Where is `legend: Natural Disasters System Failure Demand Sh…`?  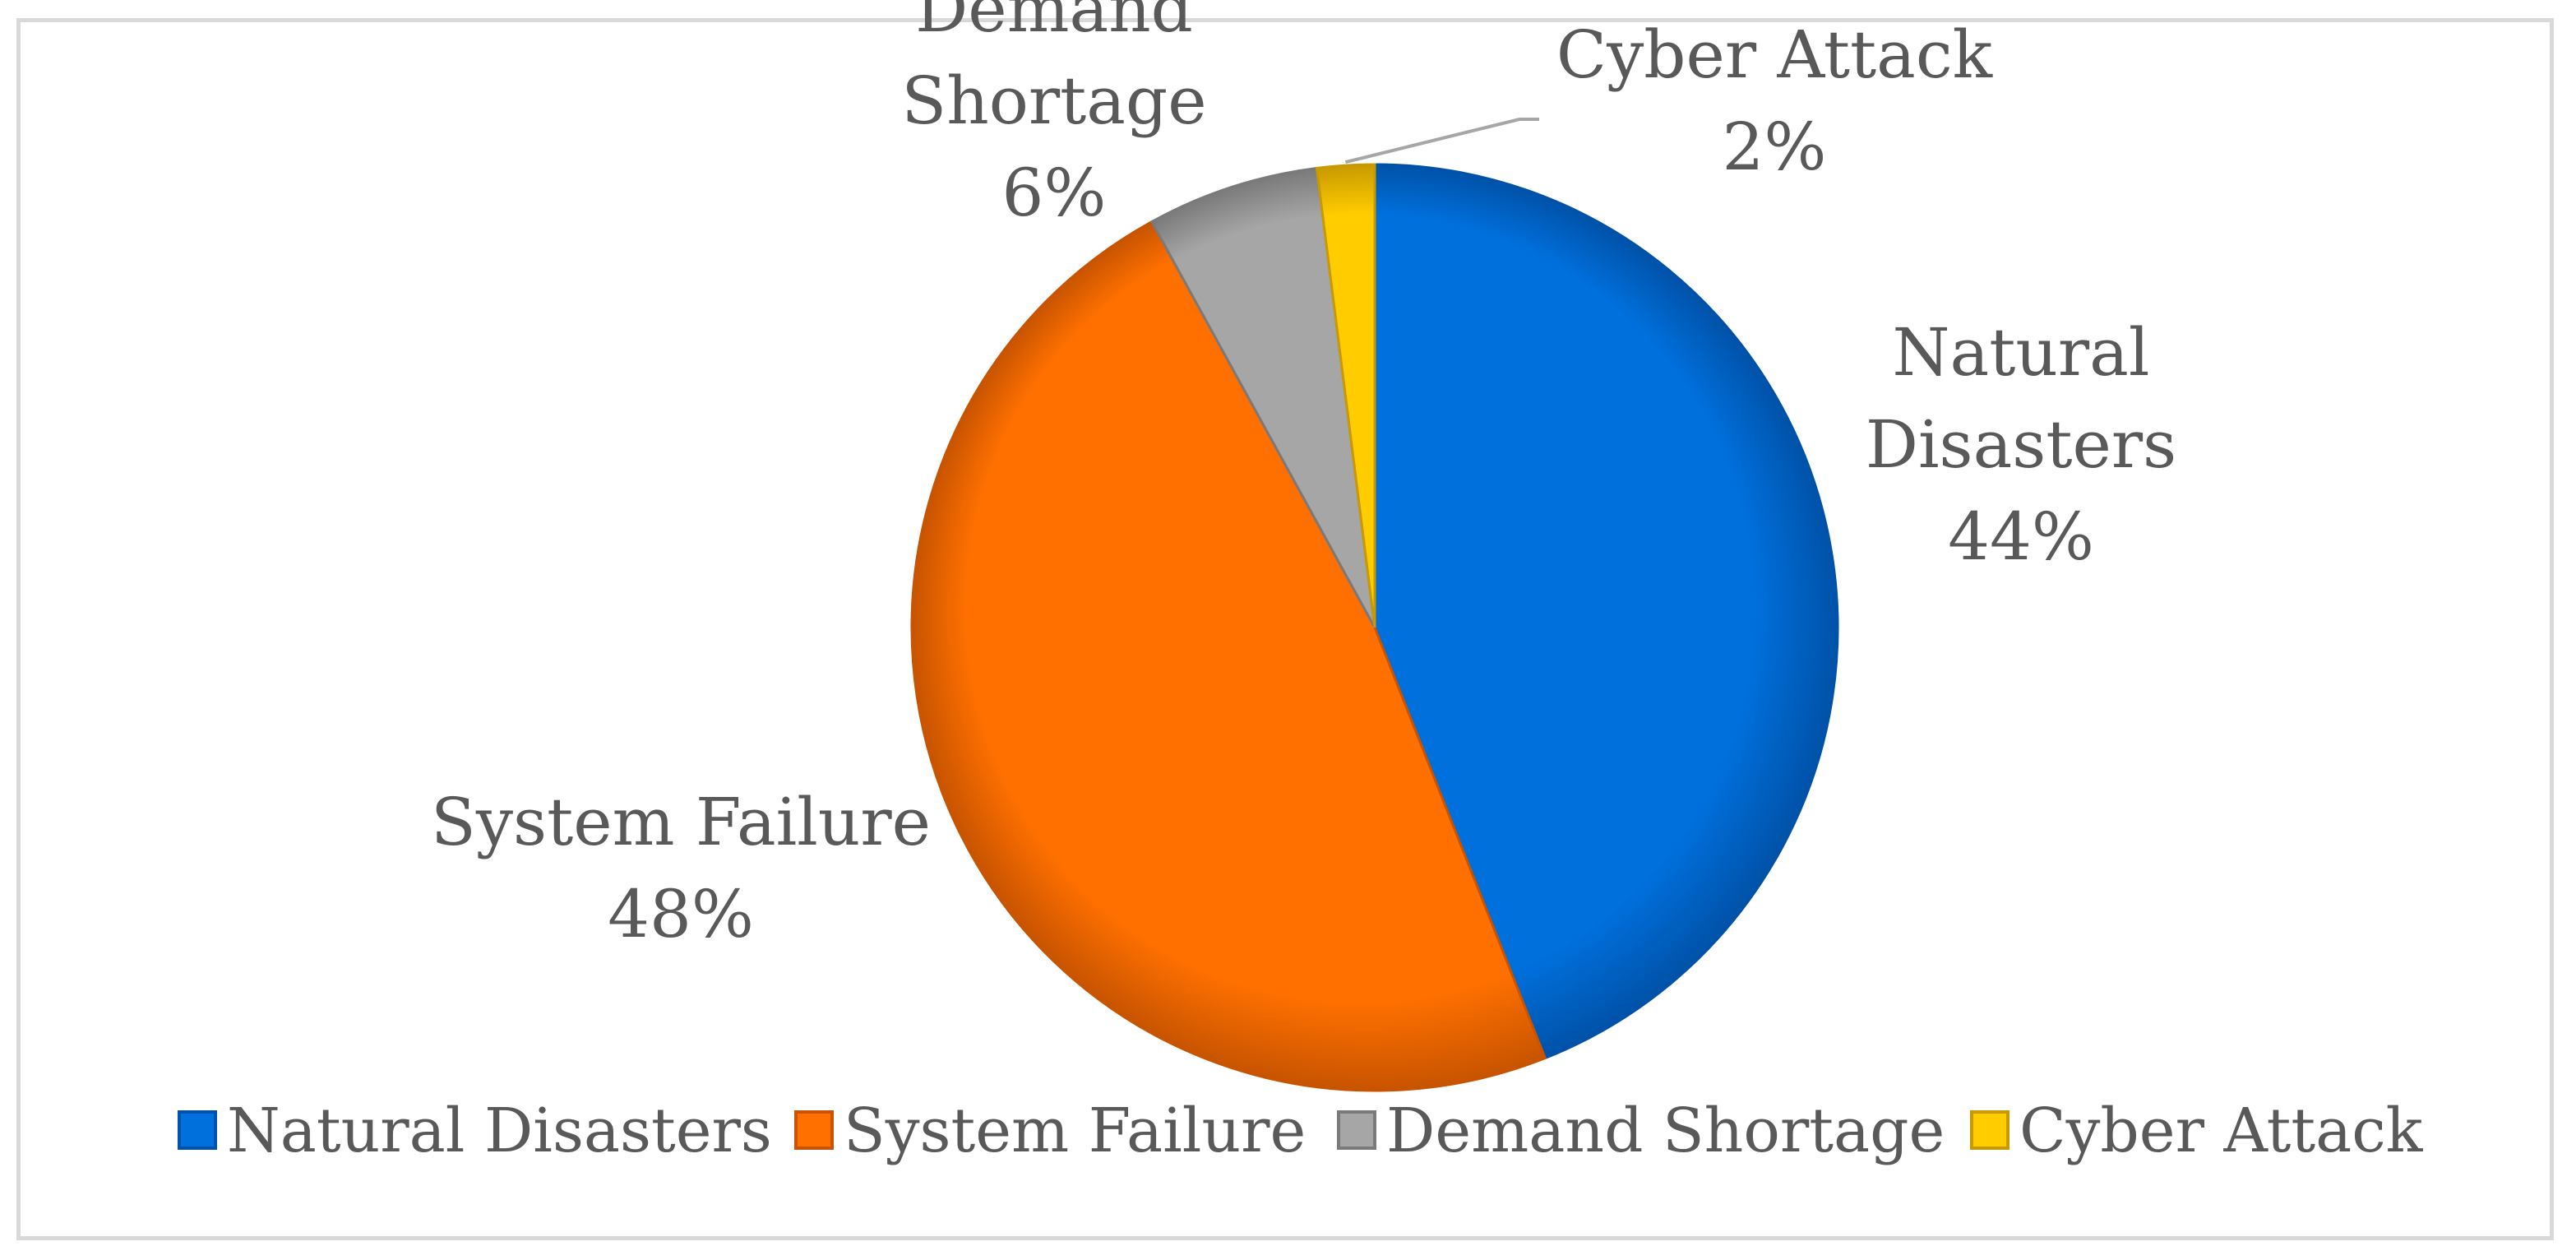 legend: Natural Disasters System Failure Demand Sh… is located at coordinates (1301, 1131).